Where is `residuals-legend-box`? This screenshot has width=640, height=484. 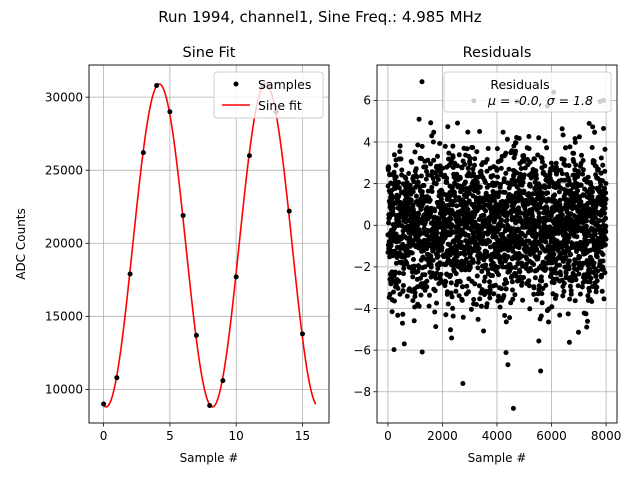
residuals-legend-box is located at coordinates (527, 92).